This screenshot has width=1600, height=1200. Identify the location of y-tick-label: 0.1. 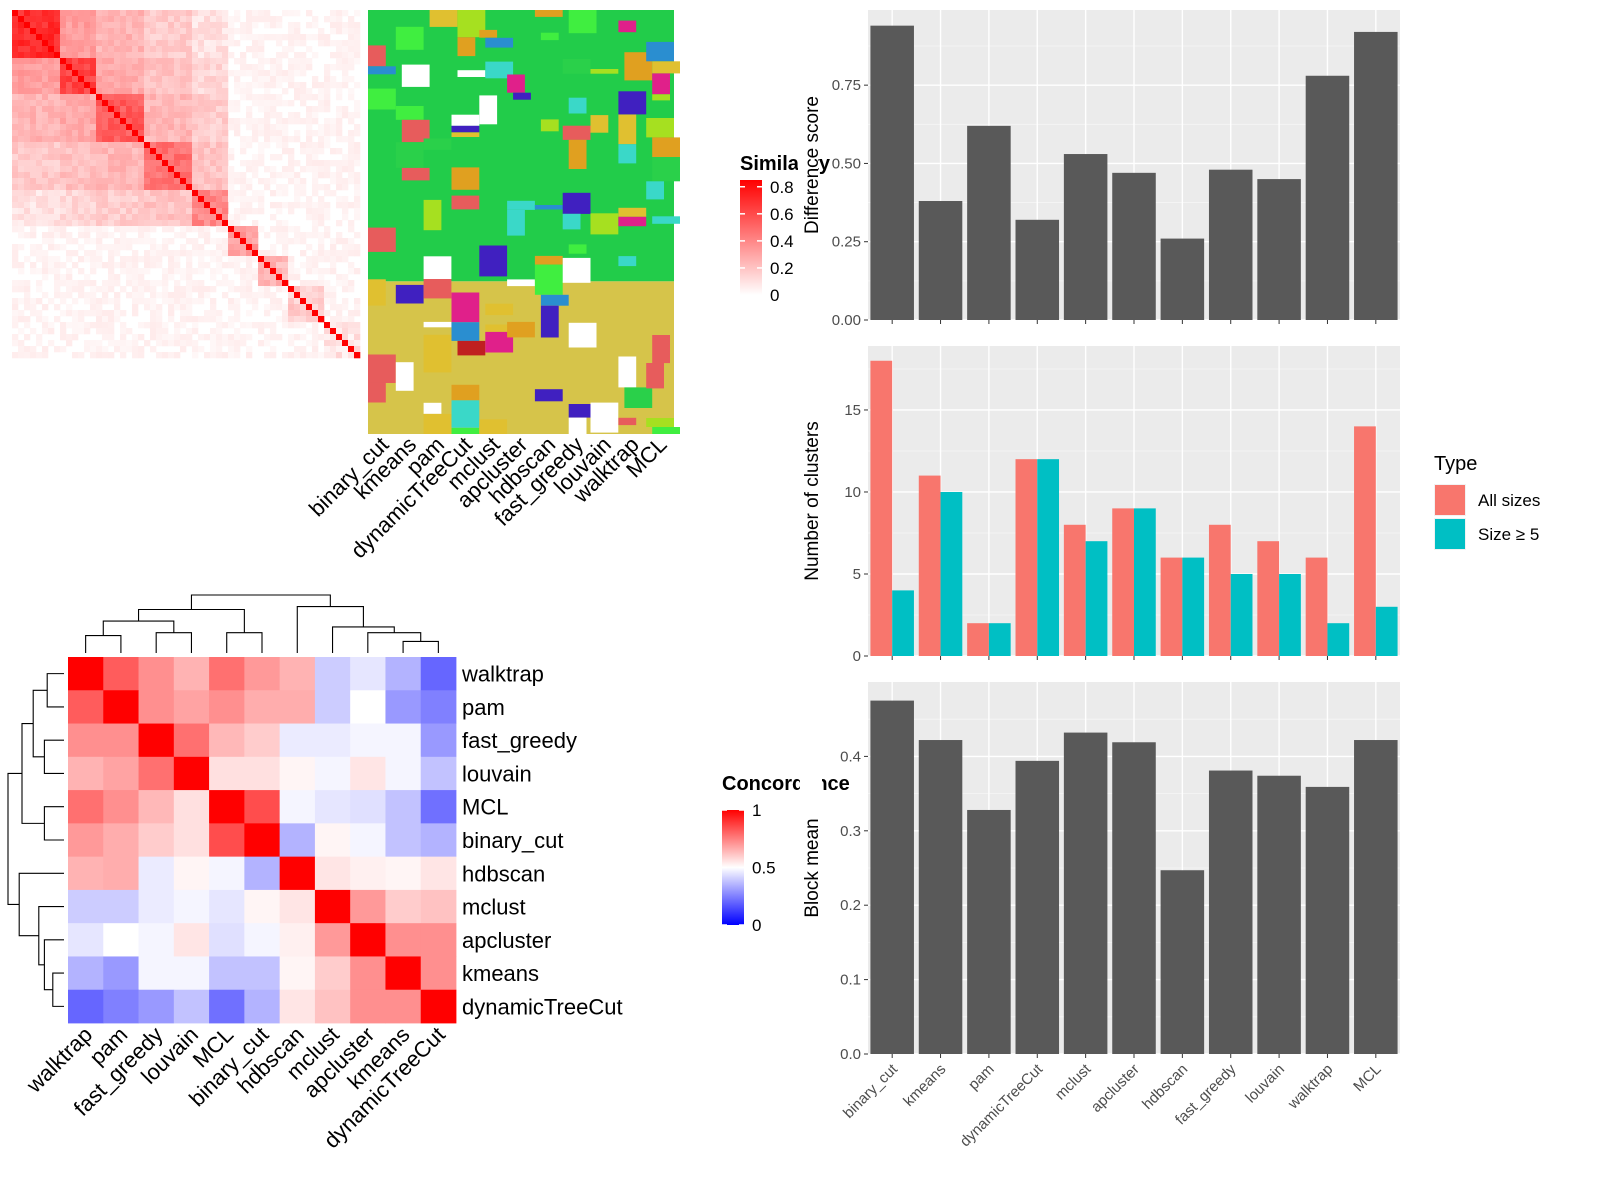
(850, 980).